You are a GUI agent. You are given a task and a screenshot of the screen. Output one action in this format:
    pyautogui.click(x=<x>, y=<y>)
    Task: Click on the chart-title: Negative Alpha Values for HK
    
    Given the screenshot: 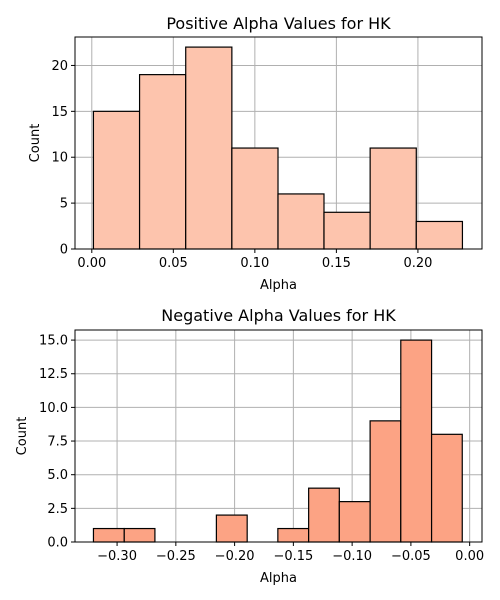 What is the action you would take?
    pyautogui.click(x=278, y=315)
    